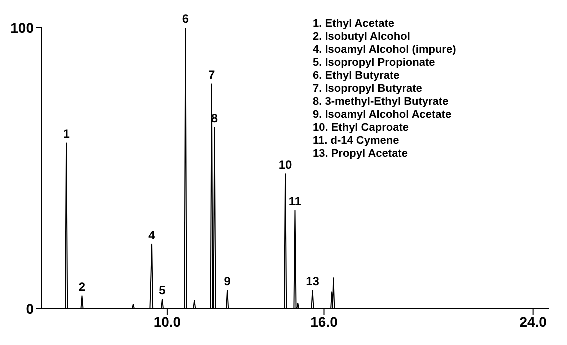 The height and width of the screenshot is (345, 567). Describe the element at coordinates (168, 322) in the screenshot. I see `x-tick-label: 10.0` at that location.